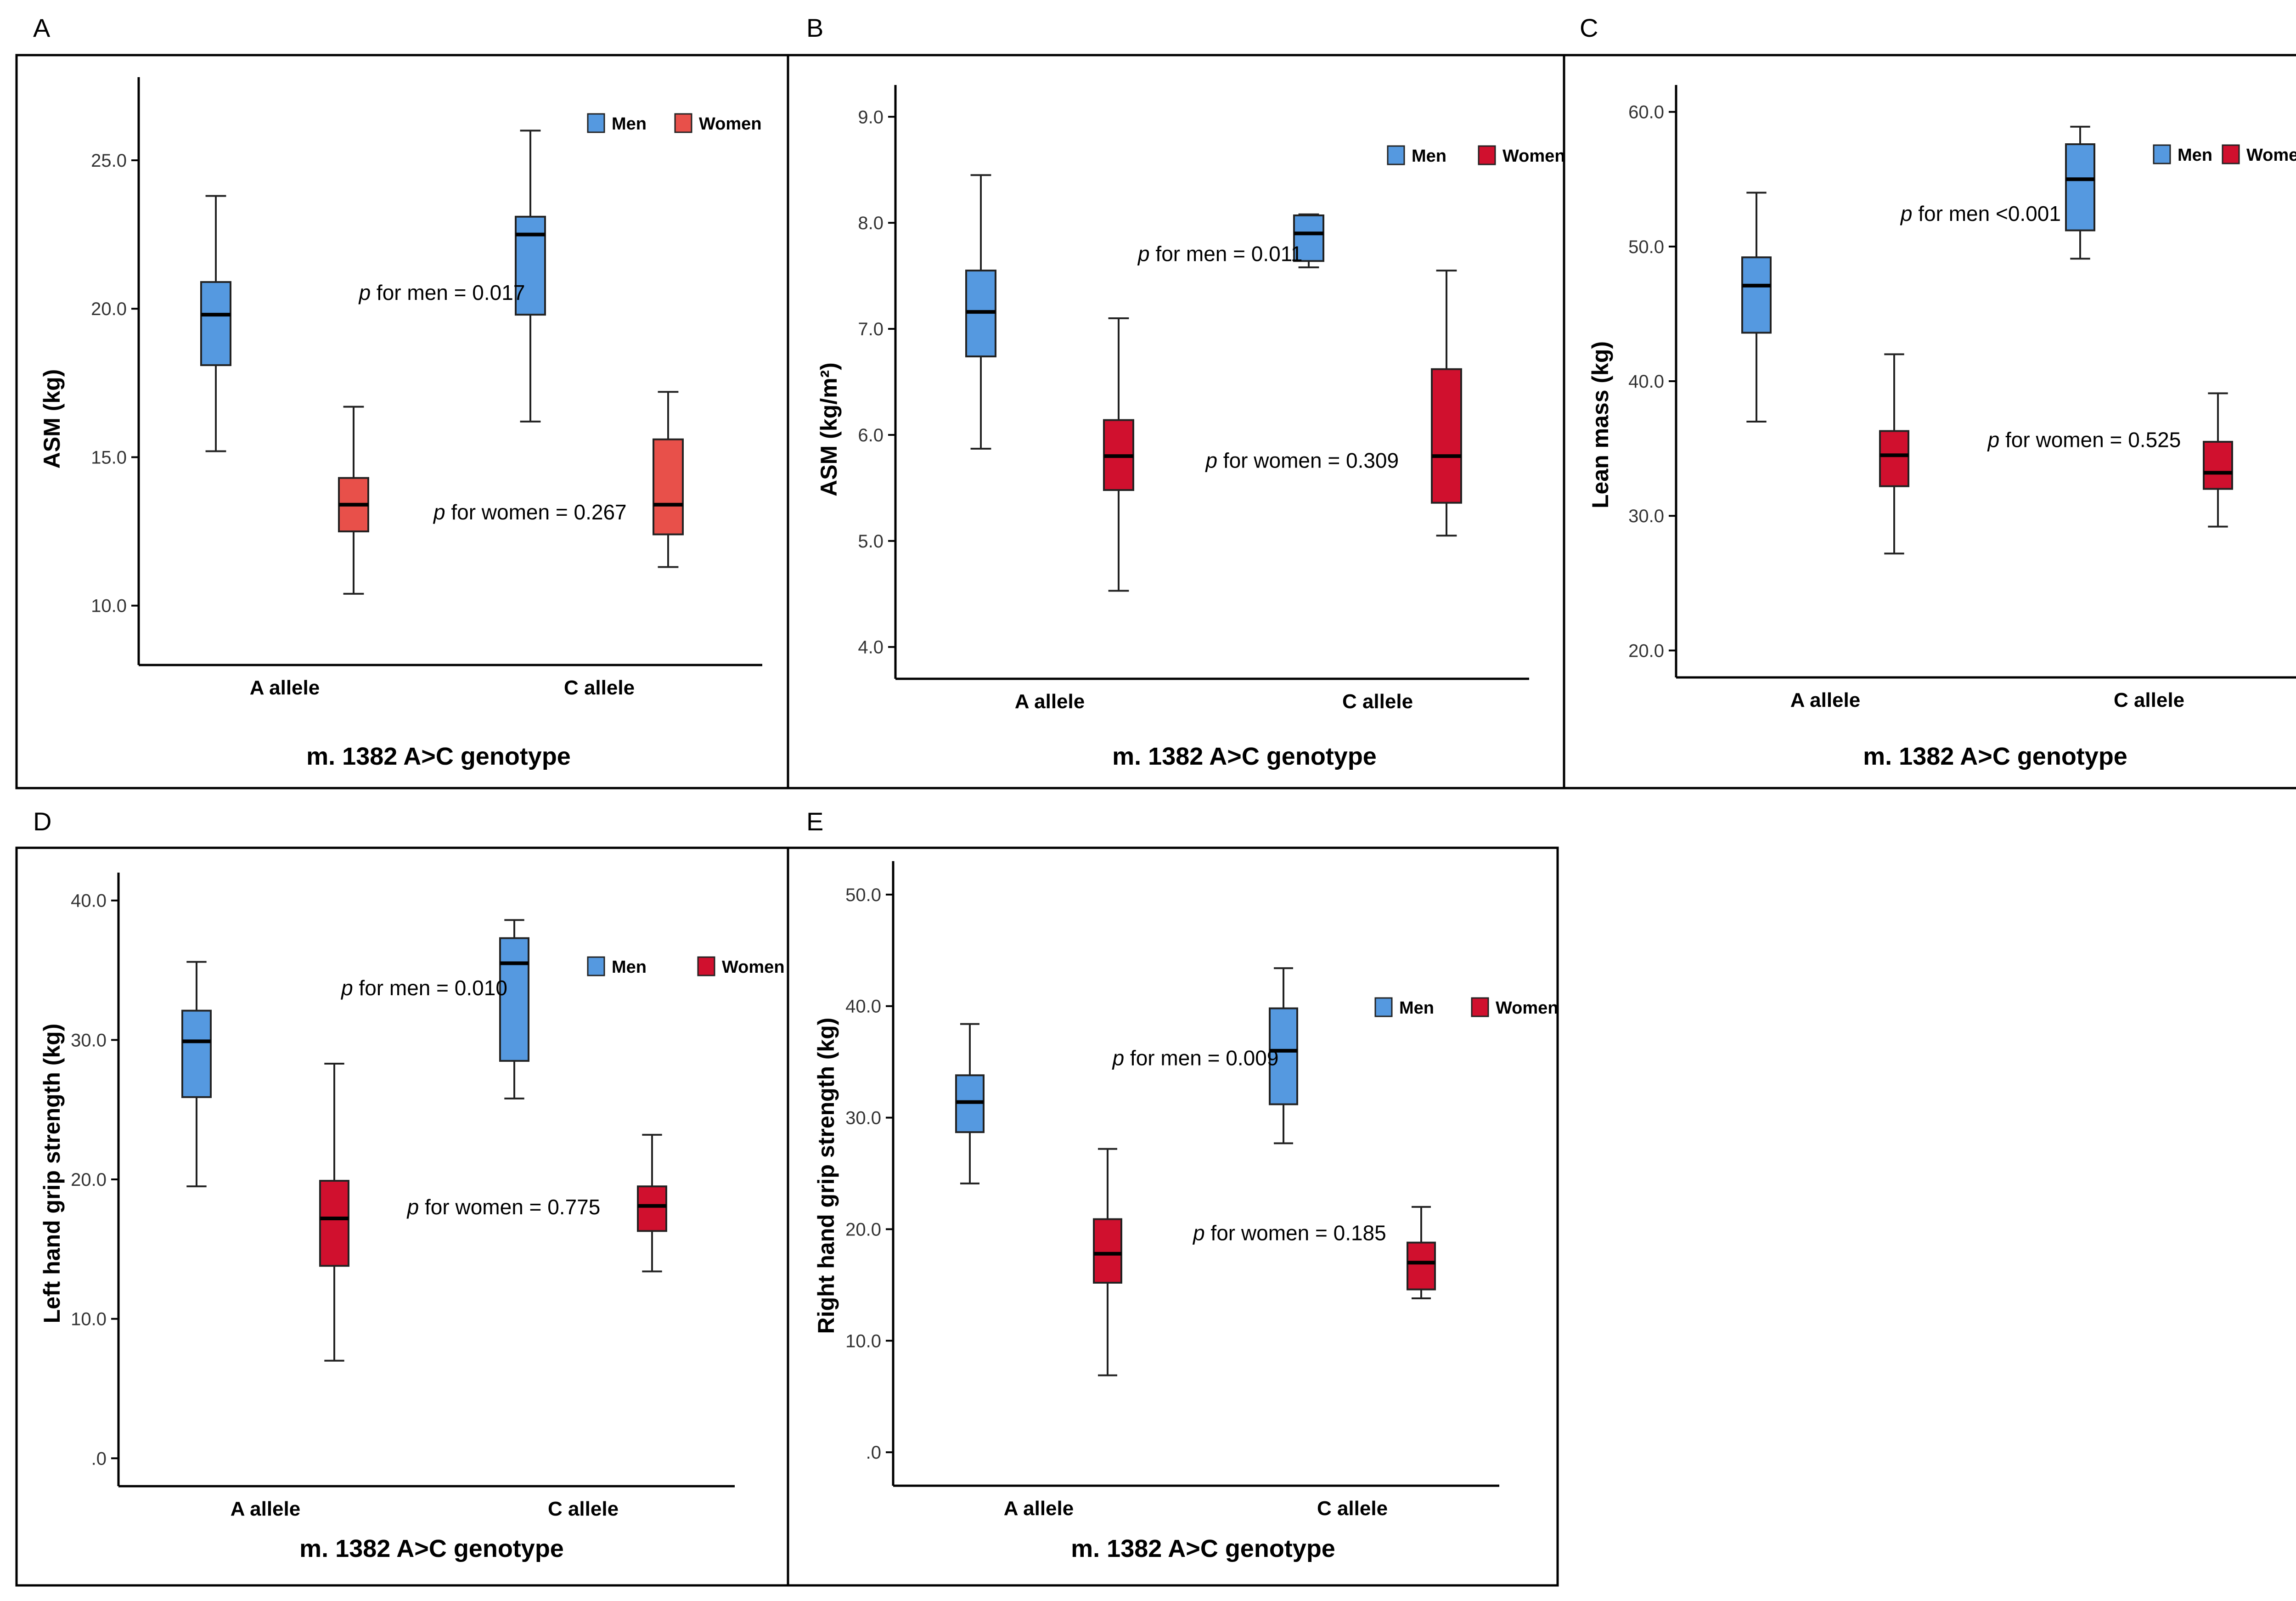 Image resolution: width=2296 pixels, height=1601 pixels. Describe the element at coordinates (109, 161) in the screenshot. I see `y-tick-label: 25.0` at that location.